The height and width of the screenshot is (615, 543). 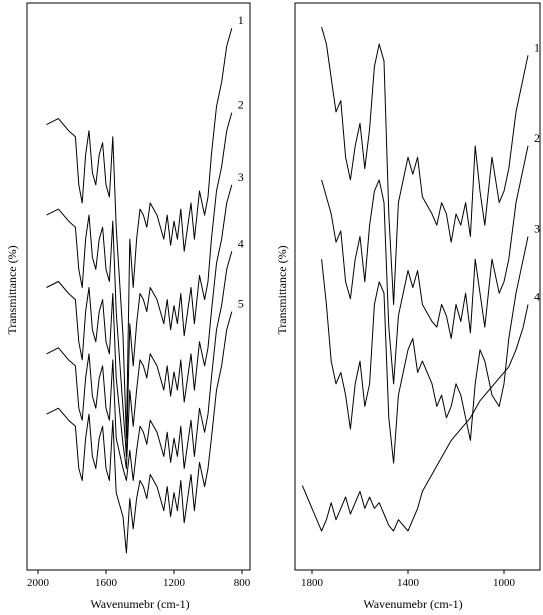 I want to click on x-tick-label: 2000, so click(x=38, y=583).